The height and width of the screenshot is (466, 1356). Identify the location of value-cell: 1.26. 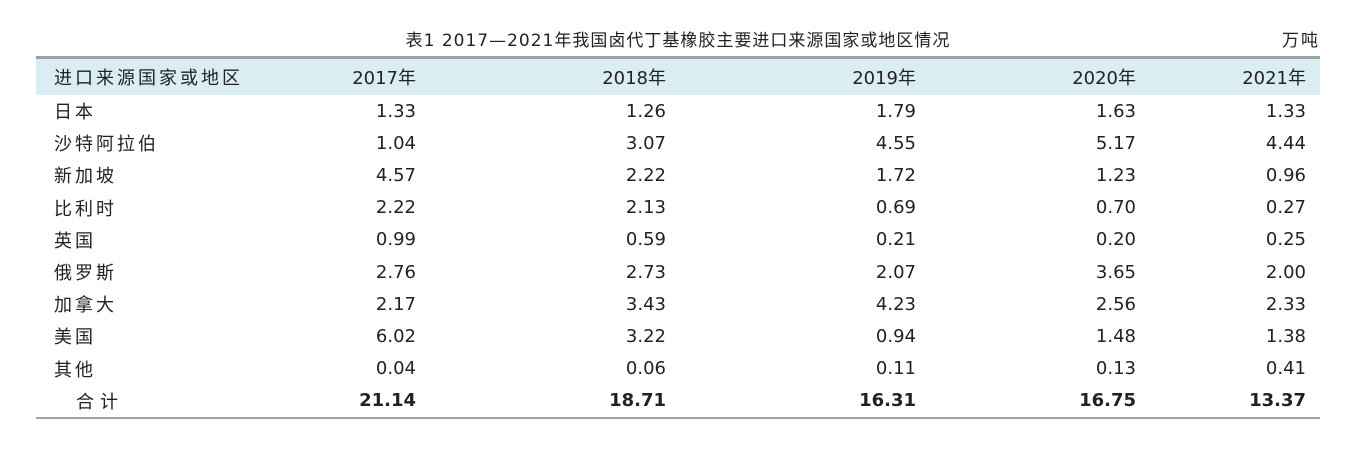
(645, 111).